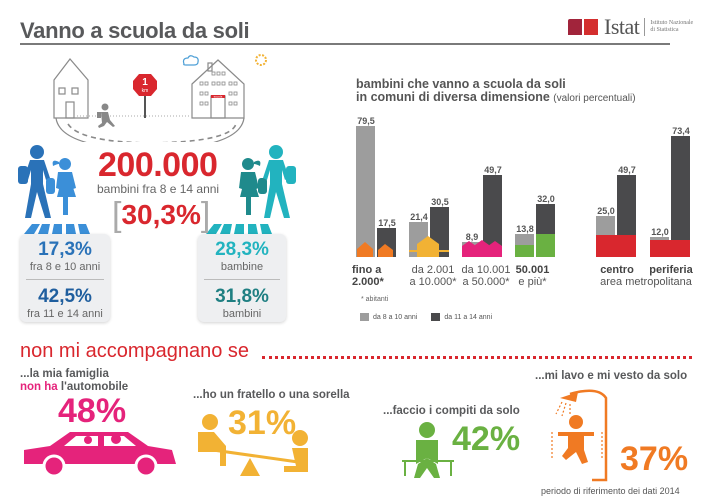  Describe the element at coordinates (145, 85) in the screenshot. I see `distance-sign-icon` at that location.